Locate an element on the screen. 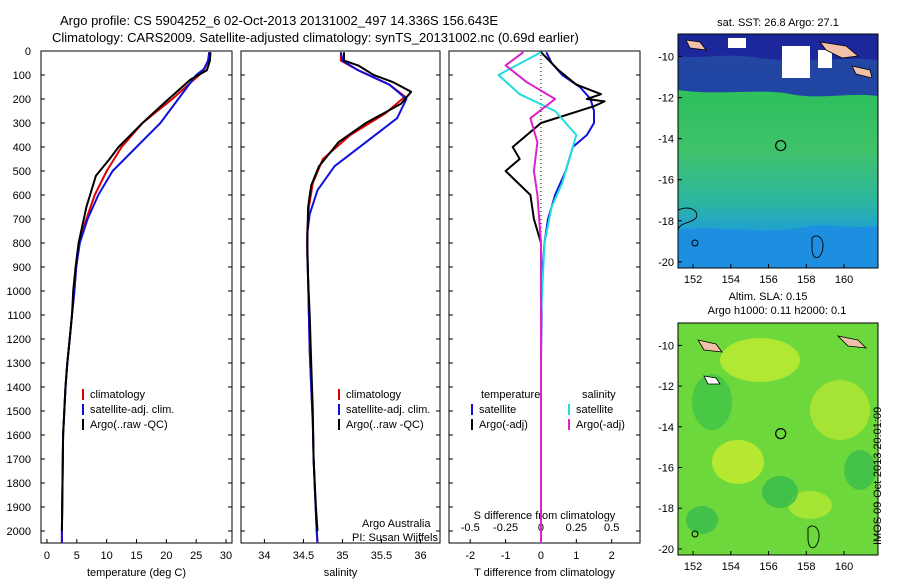 This screenshot has width=900, height=580. map-y-tick-label: -16 is located at coordinates (666, 468).